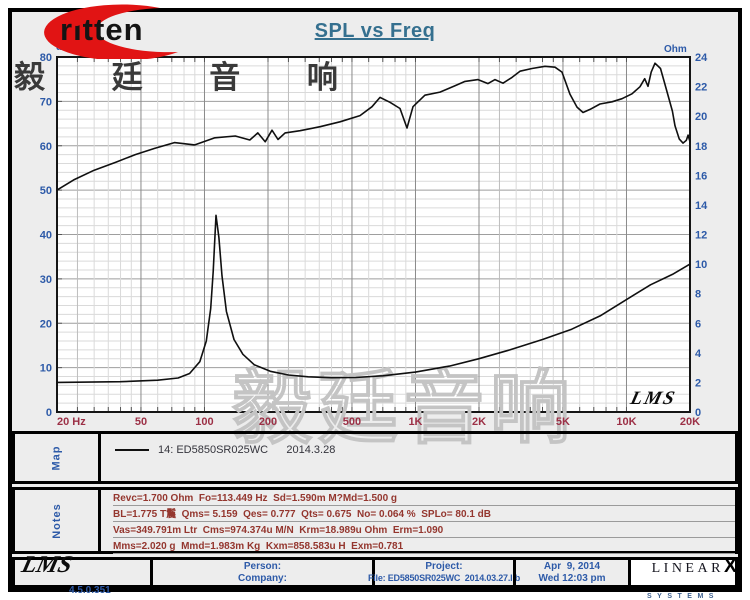  I want to click on footer-person-cell: Person: Company:, so click(262, 572).